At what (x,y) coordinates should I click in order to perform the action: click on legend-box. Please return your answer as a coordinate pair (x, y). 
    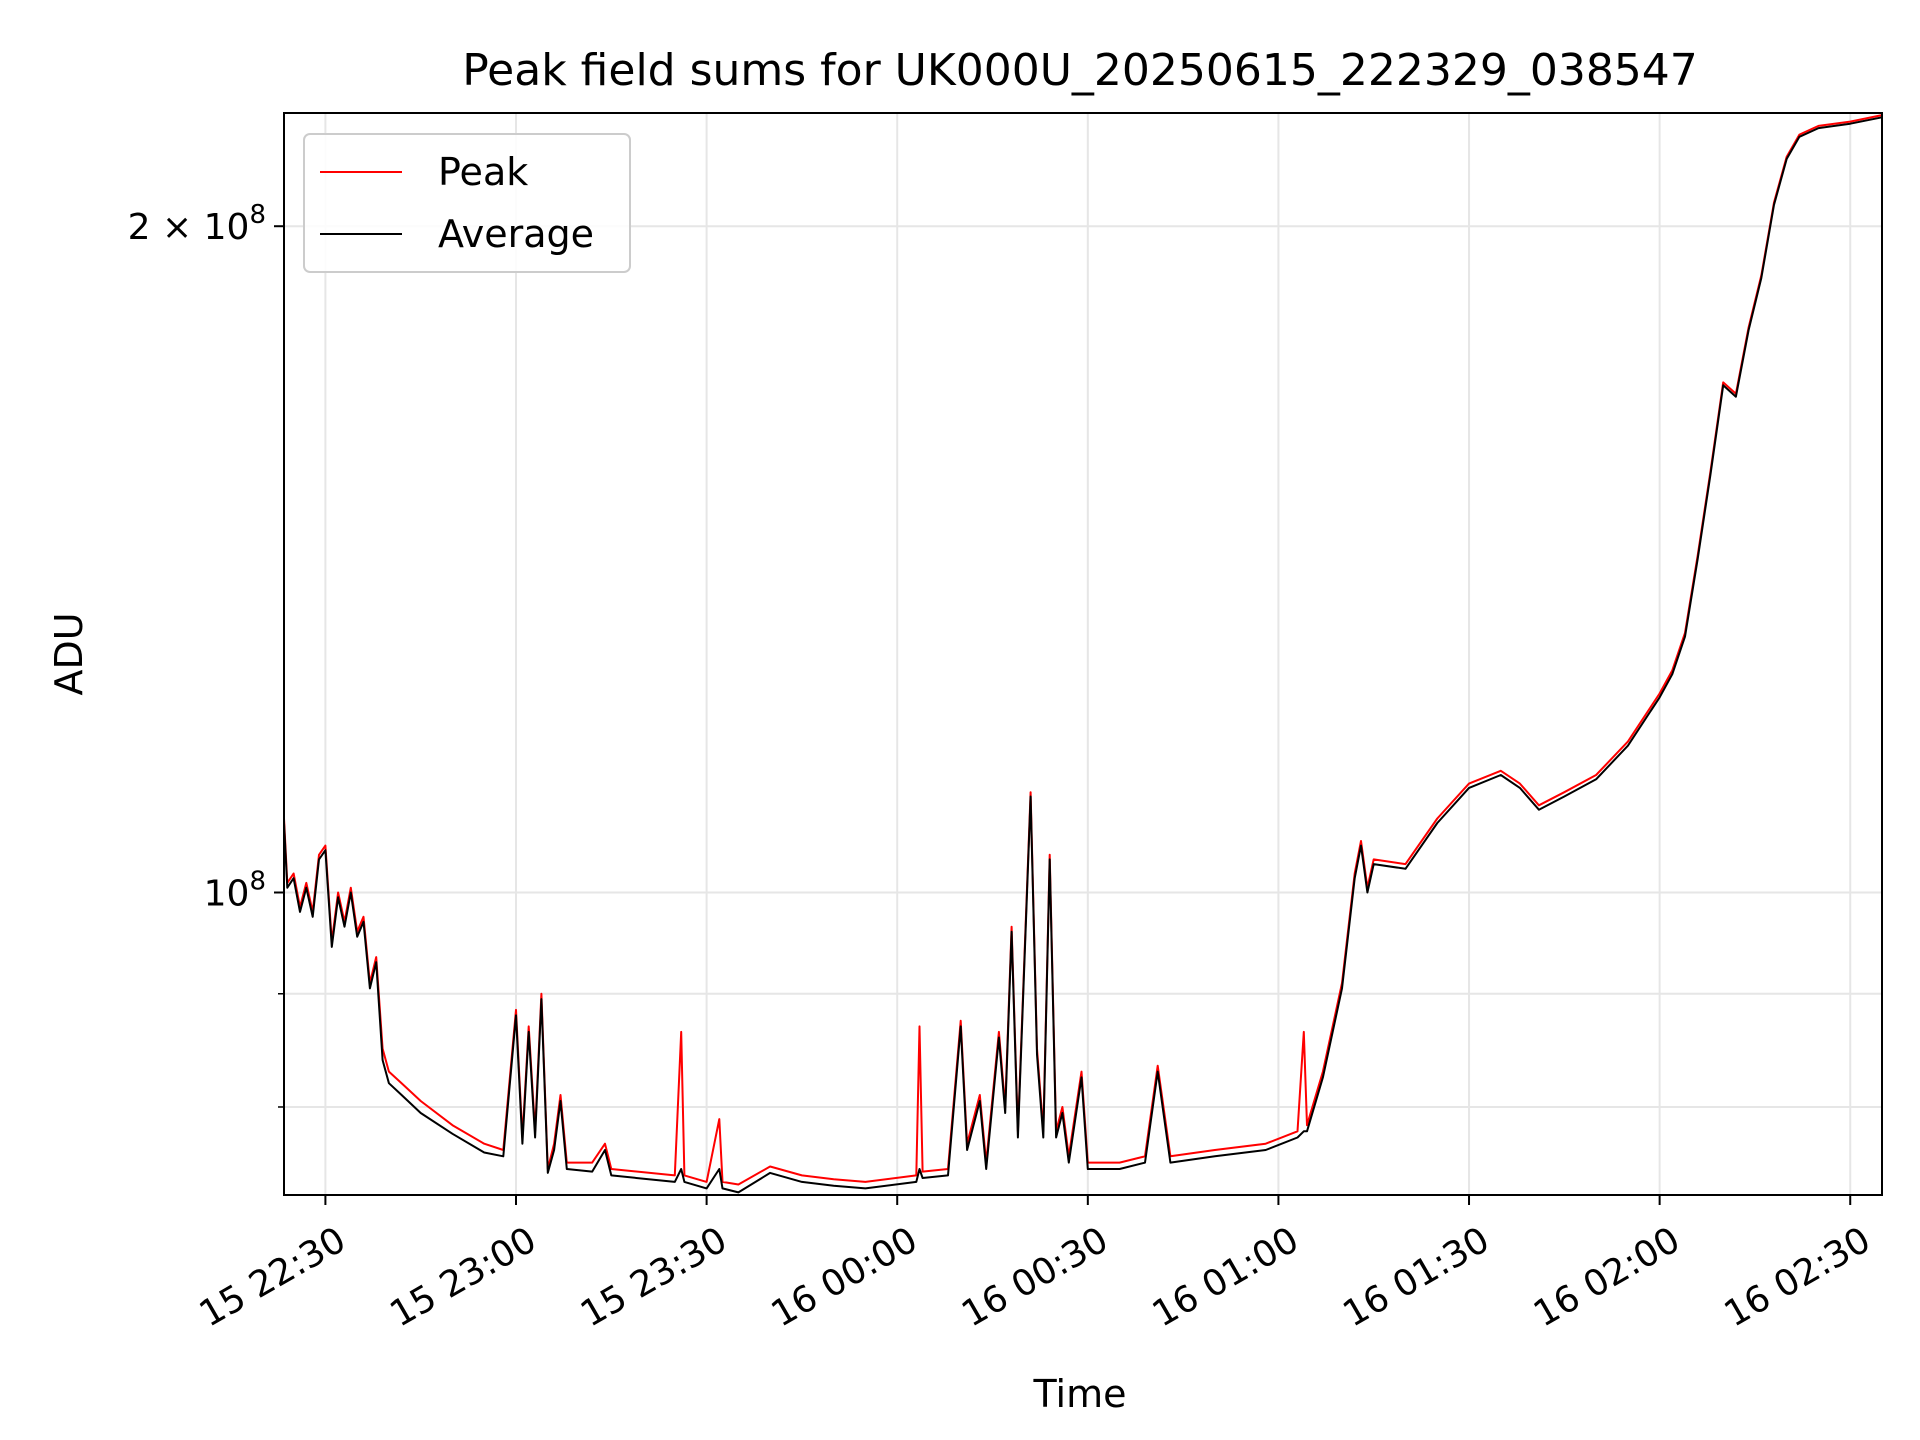
    Looking at the image, I should click on (467, 203).